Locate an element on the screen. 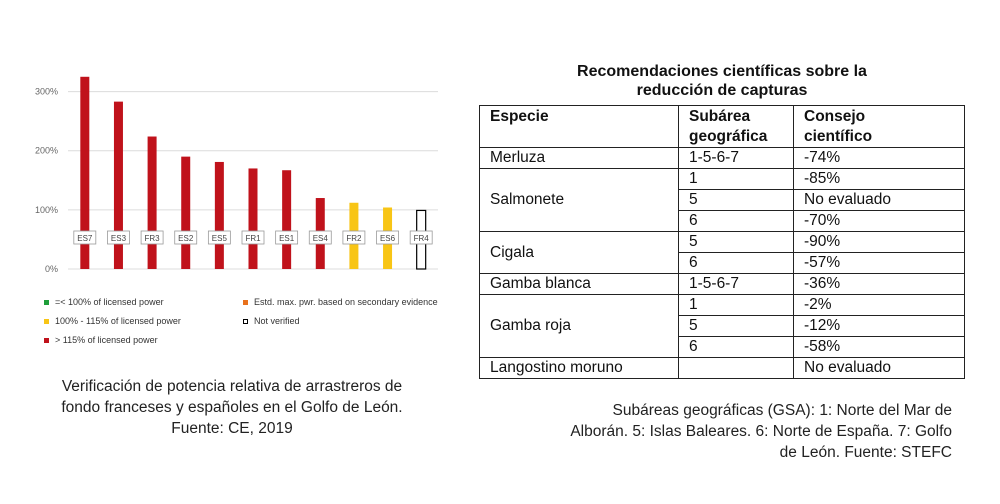 The image size is (1000, 504). category-label: ES1 is located at coordinates (287, 238).